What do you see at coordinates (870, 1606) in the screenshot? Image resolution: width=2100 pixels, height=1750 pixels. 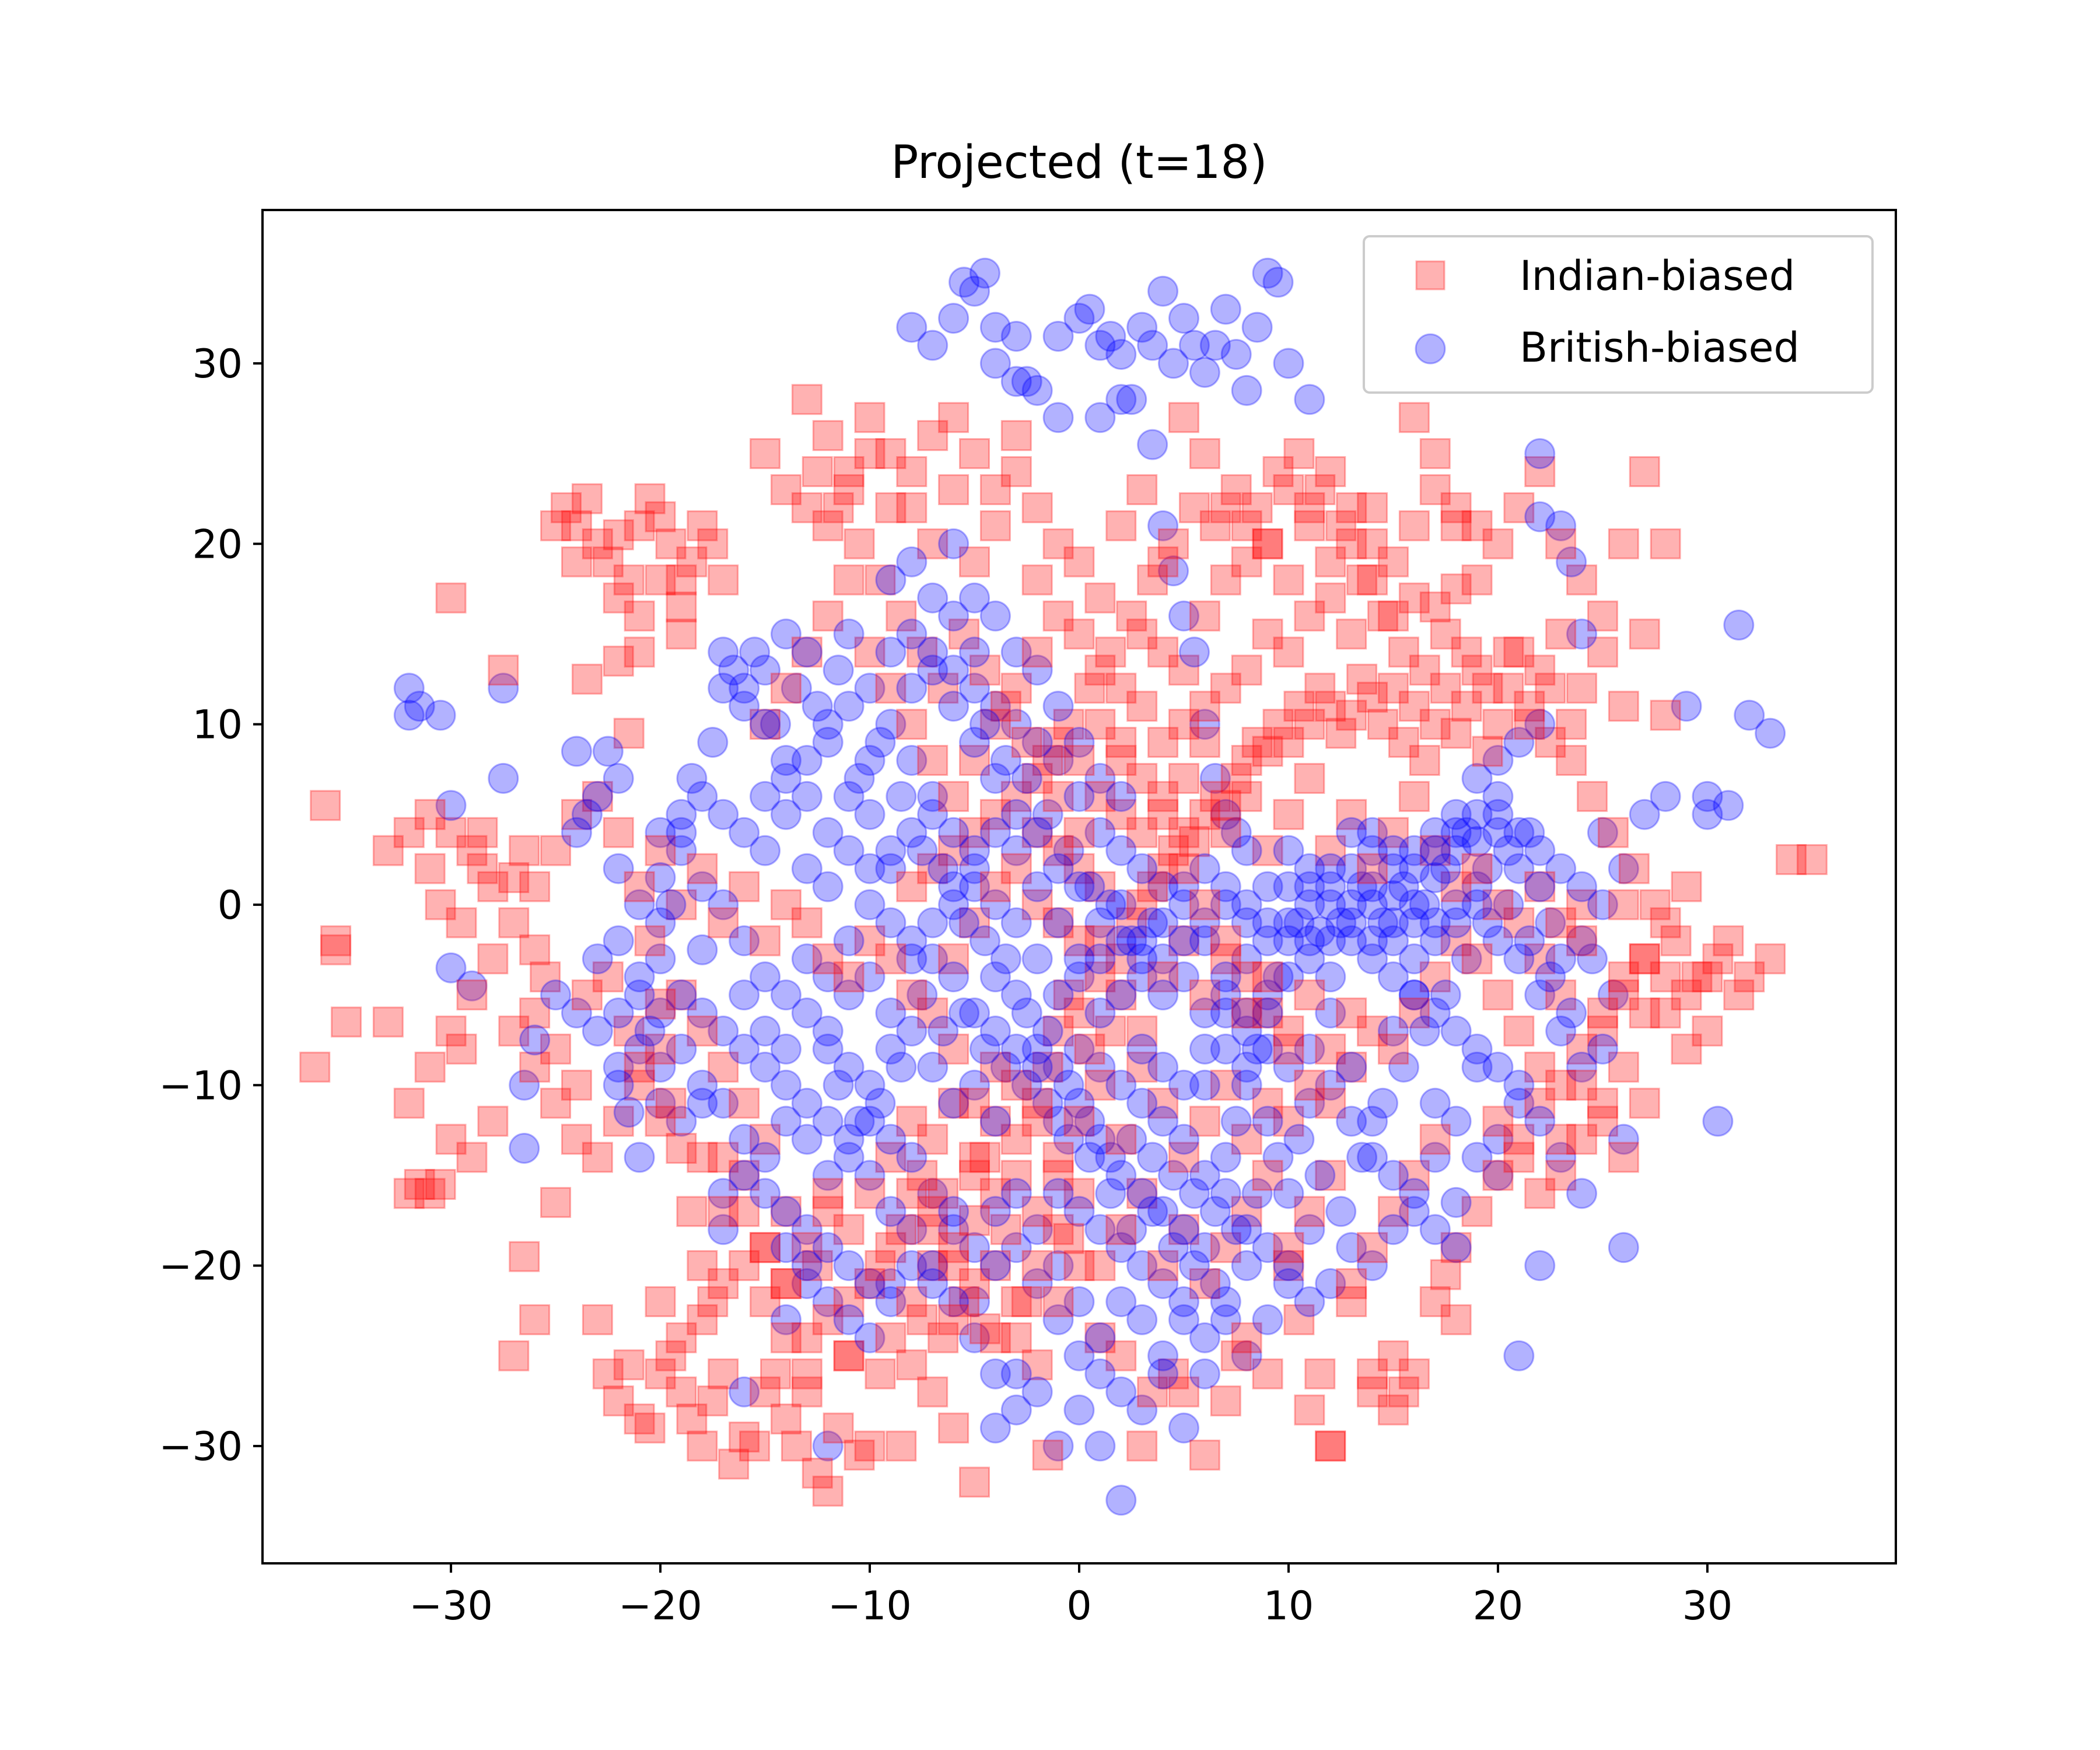 I see `x-tick-label: −10` at bounding box center [870, 1606].